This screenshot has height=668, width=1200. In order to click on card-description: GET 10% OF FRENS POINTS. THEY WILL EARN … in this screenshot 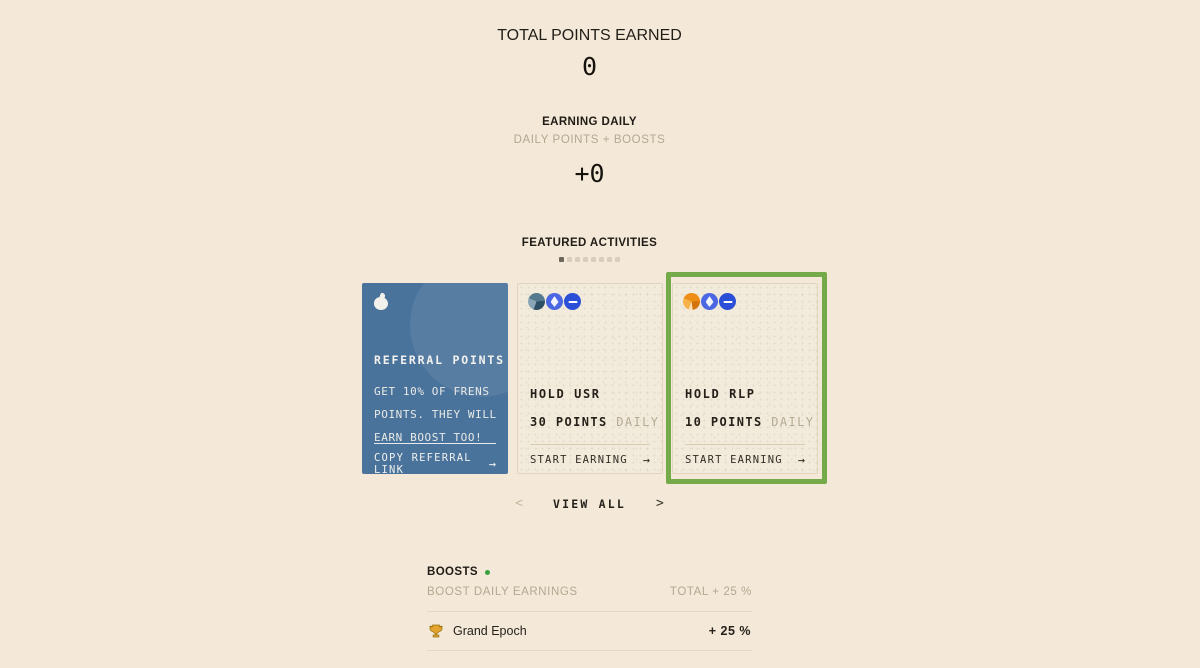, I will do `click(435, 414)`.